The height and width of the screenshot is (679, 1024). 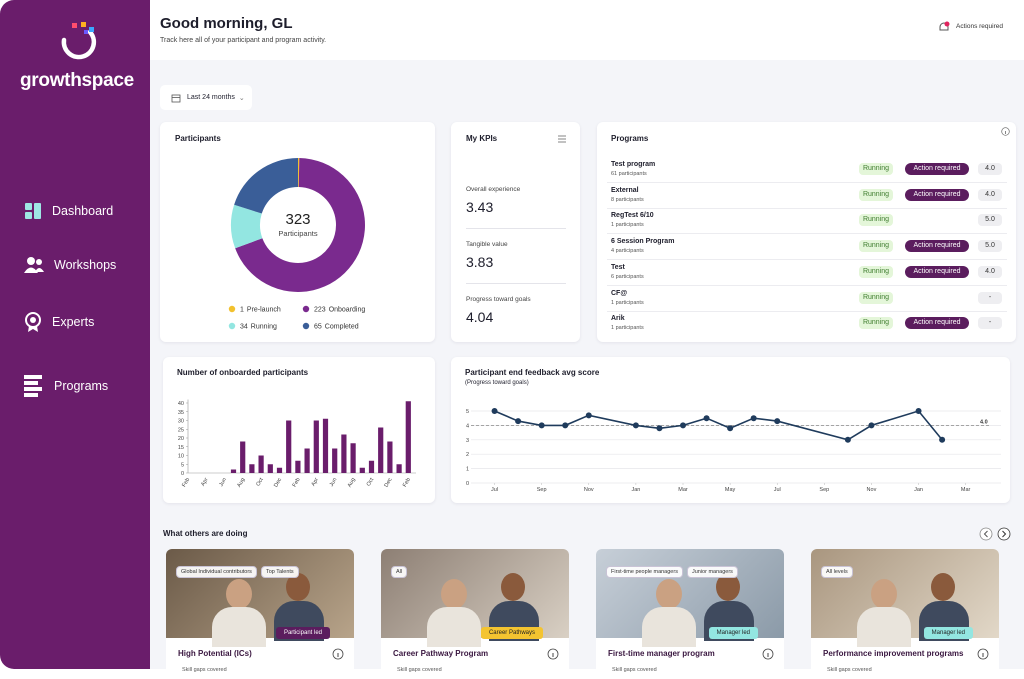 What do you see at coordinates (627, 251) in the screenshot?
I see `program-participants: 4 participants` at bounding box center [627, 251].